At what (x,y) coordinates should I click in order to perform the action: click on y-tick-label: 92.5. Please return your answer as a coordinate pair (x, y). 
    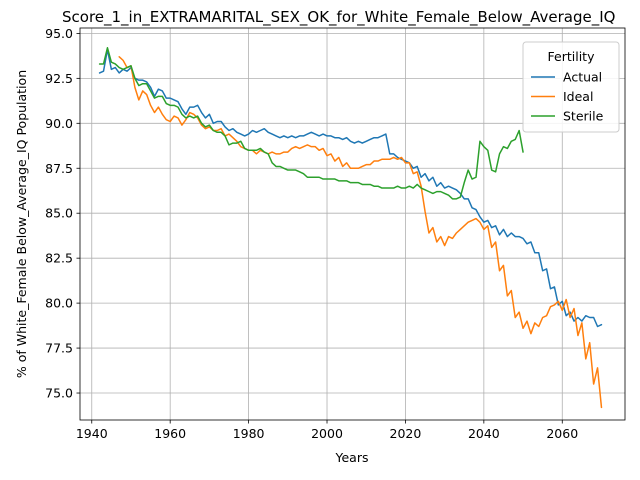
    Looking at the image, I should click on (59, 78).